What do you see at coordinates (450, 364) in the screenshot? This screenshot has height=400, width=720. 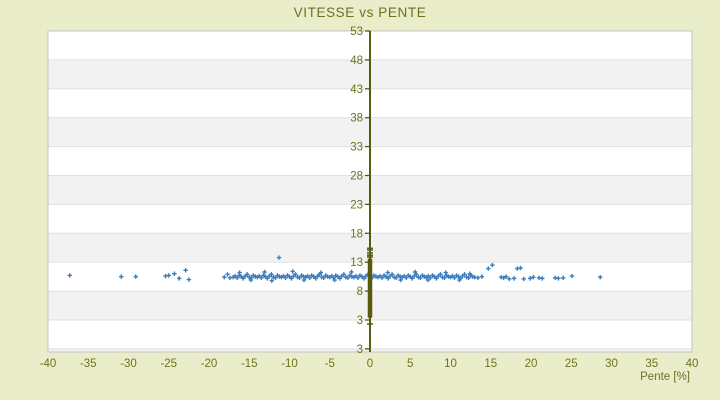 I see `x-tick-label: 10` at bounding box center [450, 364].